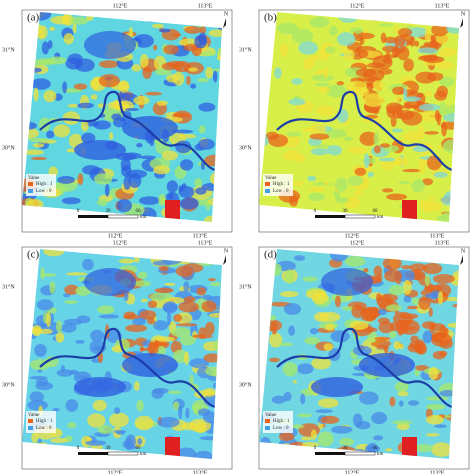 The image size is (474, 474). I want to click on north-label: N, so click(226, 14).